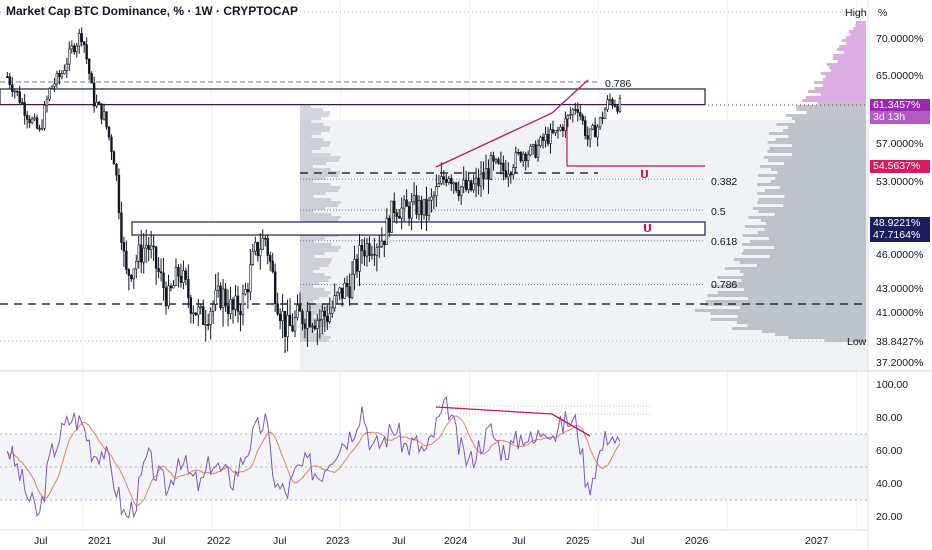  What do you see at coordinates (338, 541) in the screenshot?
I see `time-tick-label: 2023` at bounding box center [338, 541].